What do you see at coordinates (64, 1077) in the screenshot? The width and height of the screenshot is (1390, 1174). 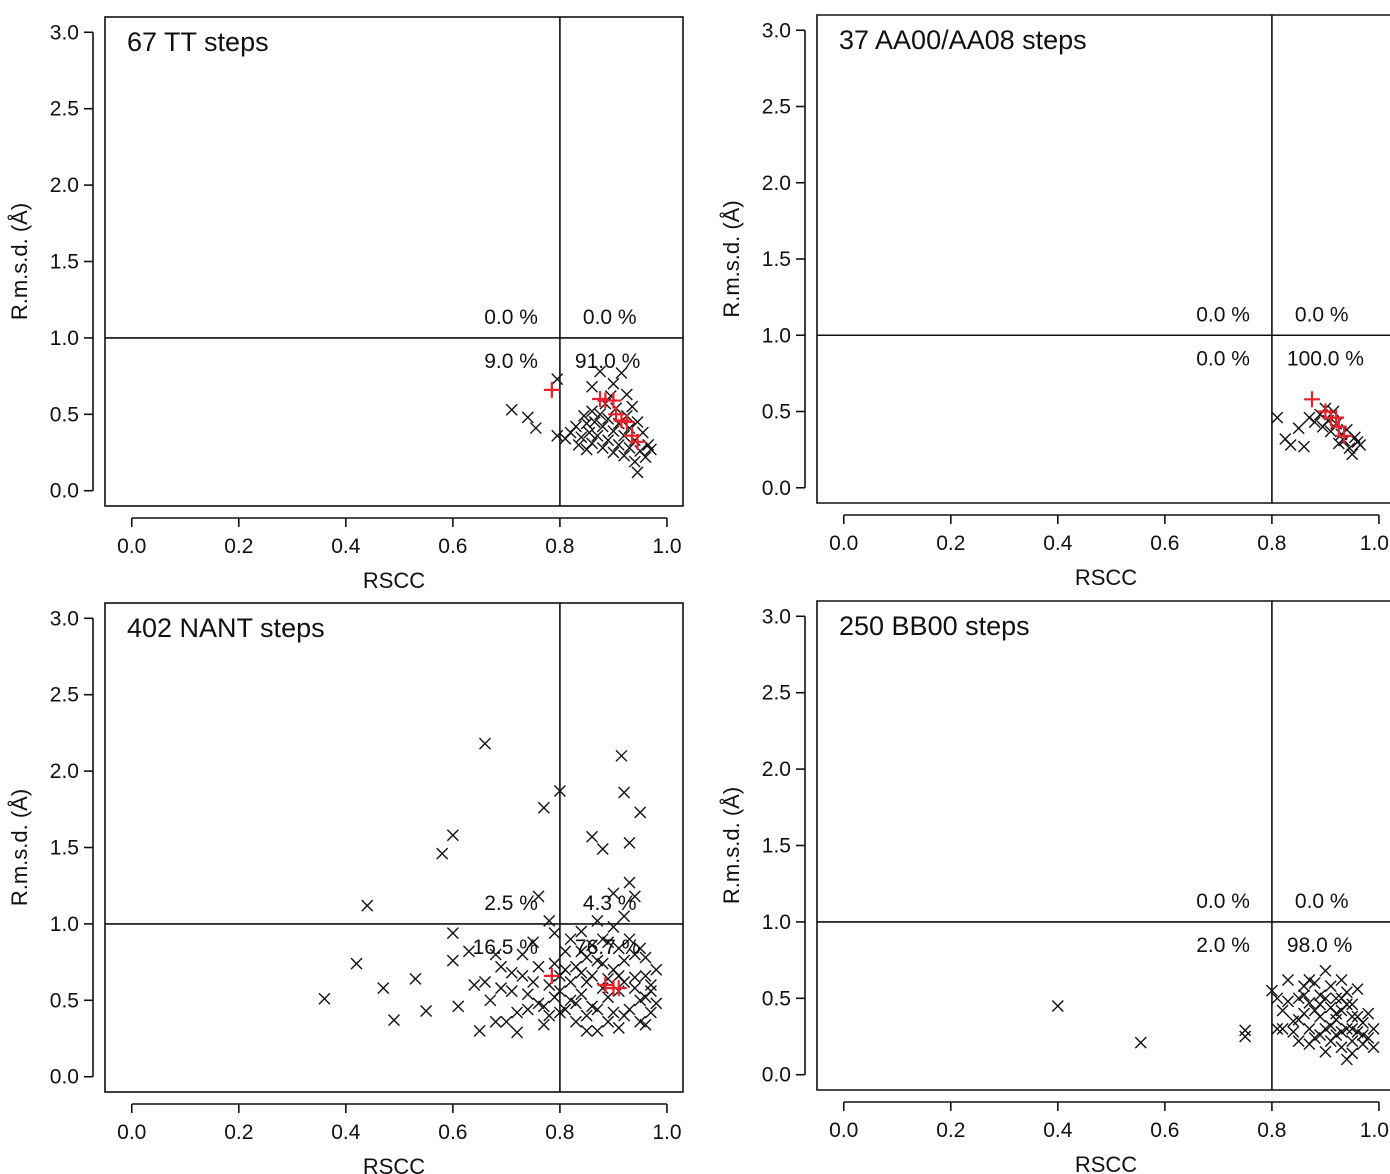 I see `y-tick-label: 0.0` at bounding box center [64, 1077].